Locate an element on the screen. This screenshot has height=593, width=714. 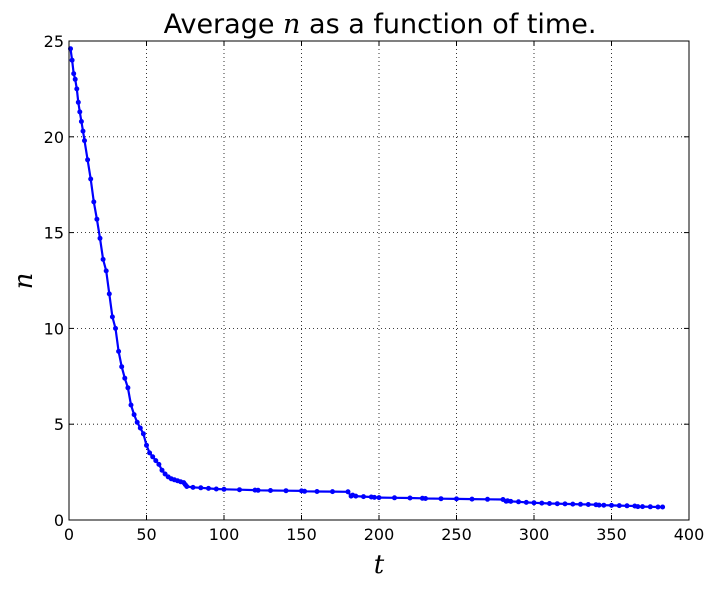
y-tick-label: 20 is located at coordinates (54, 137).